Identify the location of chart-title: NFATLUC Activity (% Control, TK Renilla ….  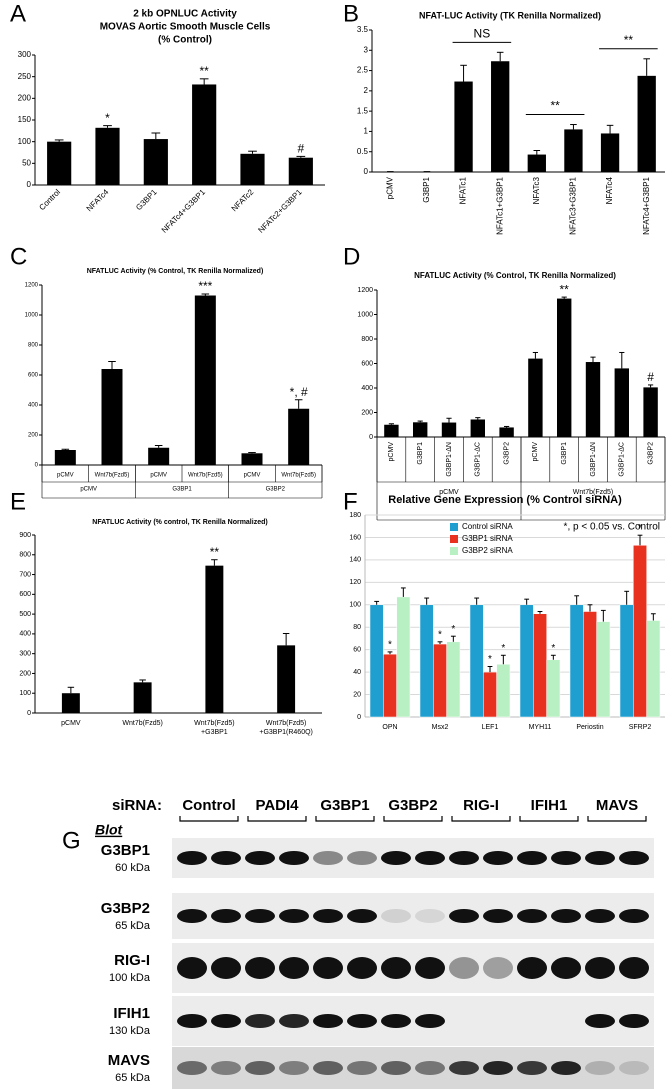
(515, 275).